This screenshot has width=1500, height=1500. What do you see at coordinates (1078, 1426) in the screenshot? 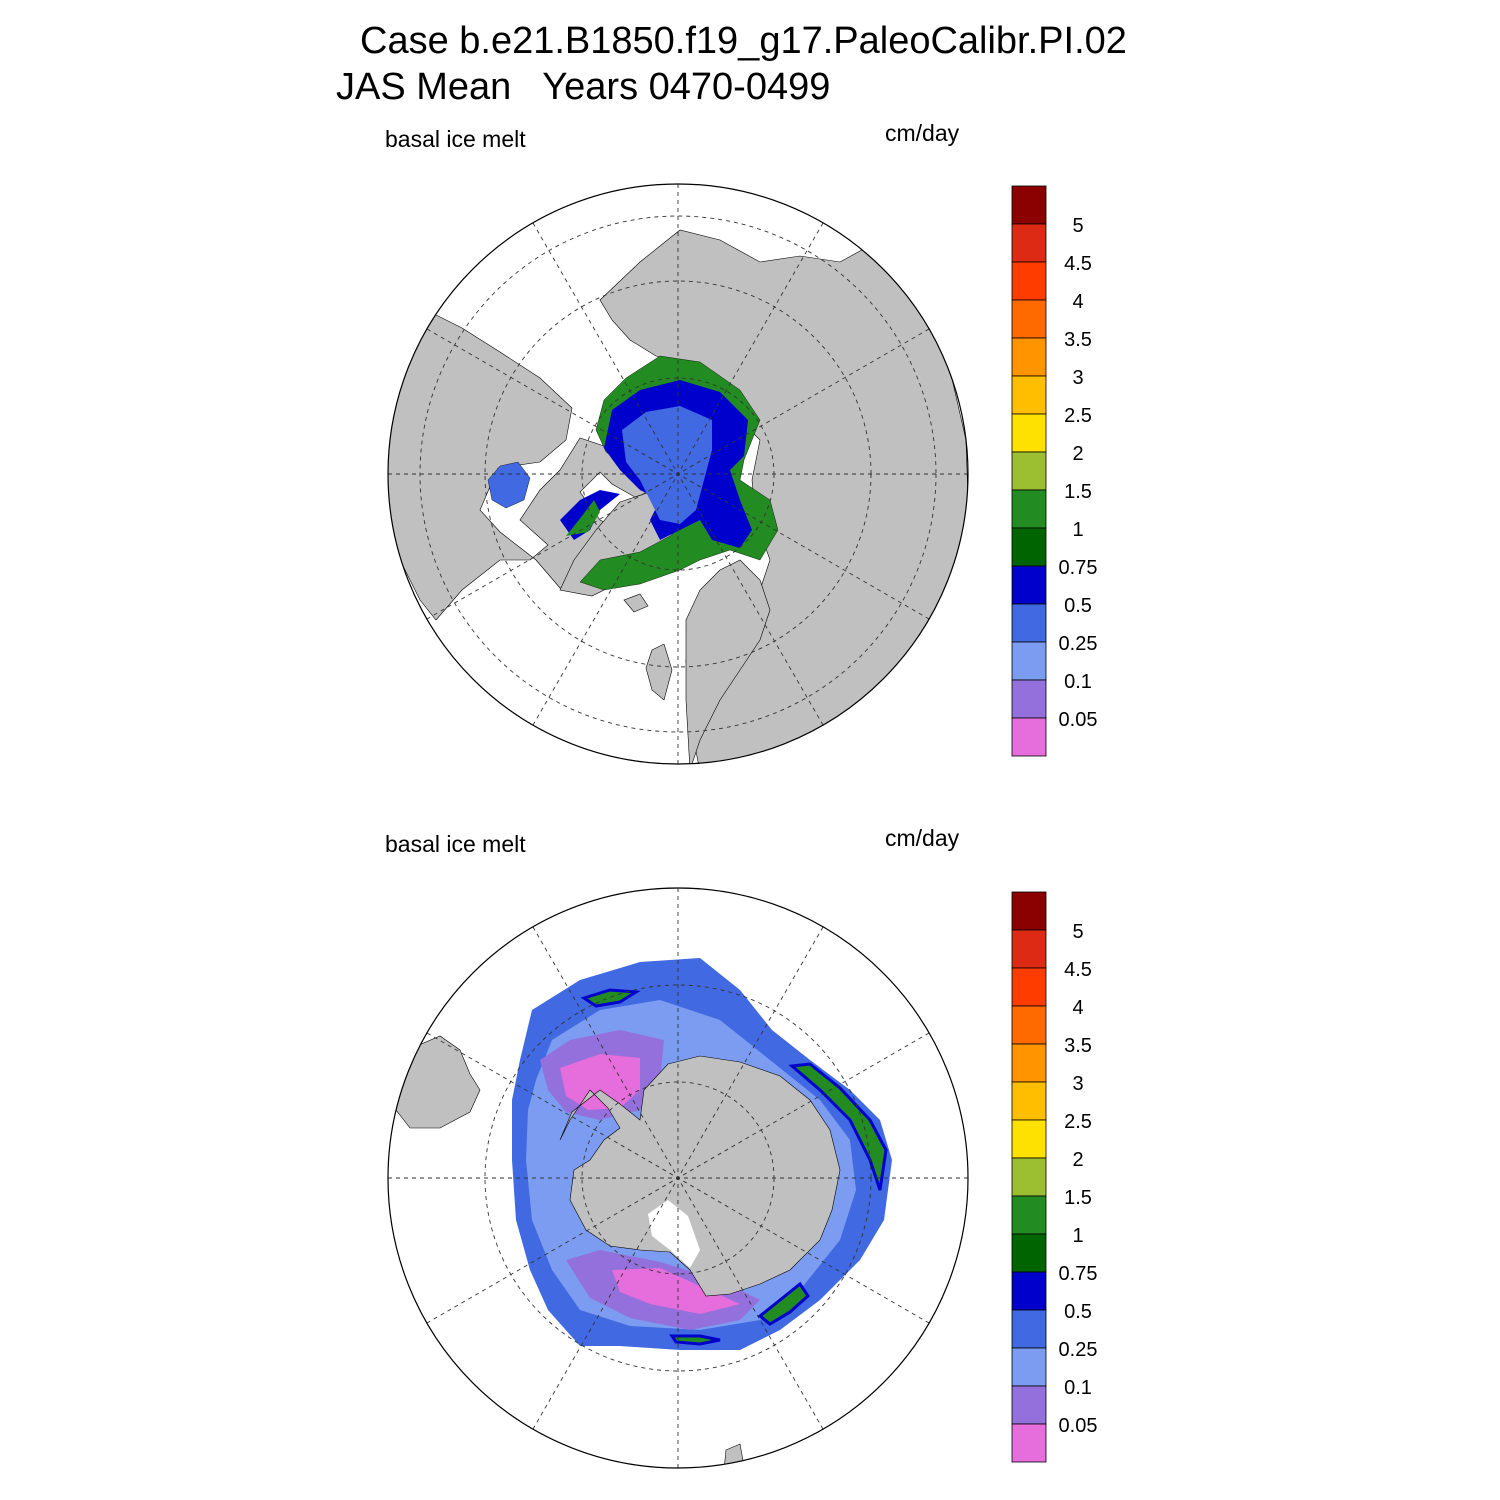
I see `colorbar-panel2-tick: 0.05` at bounding box center [1078, 1426].